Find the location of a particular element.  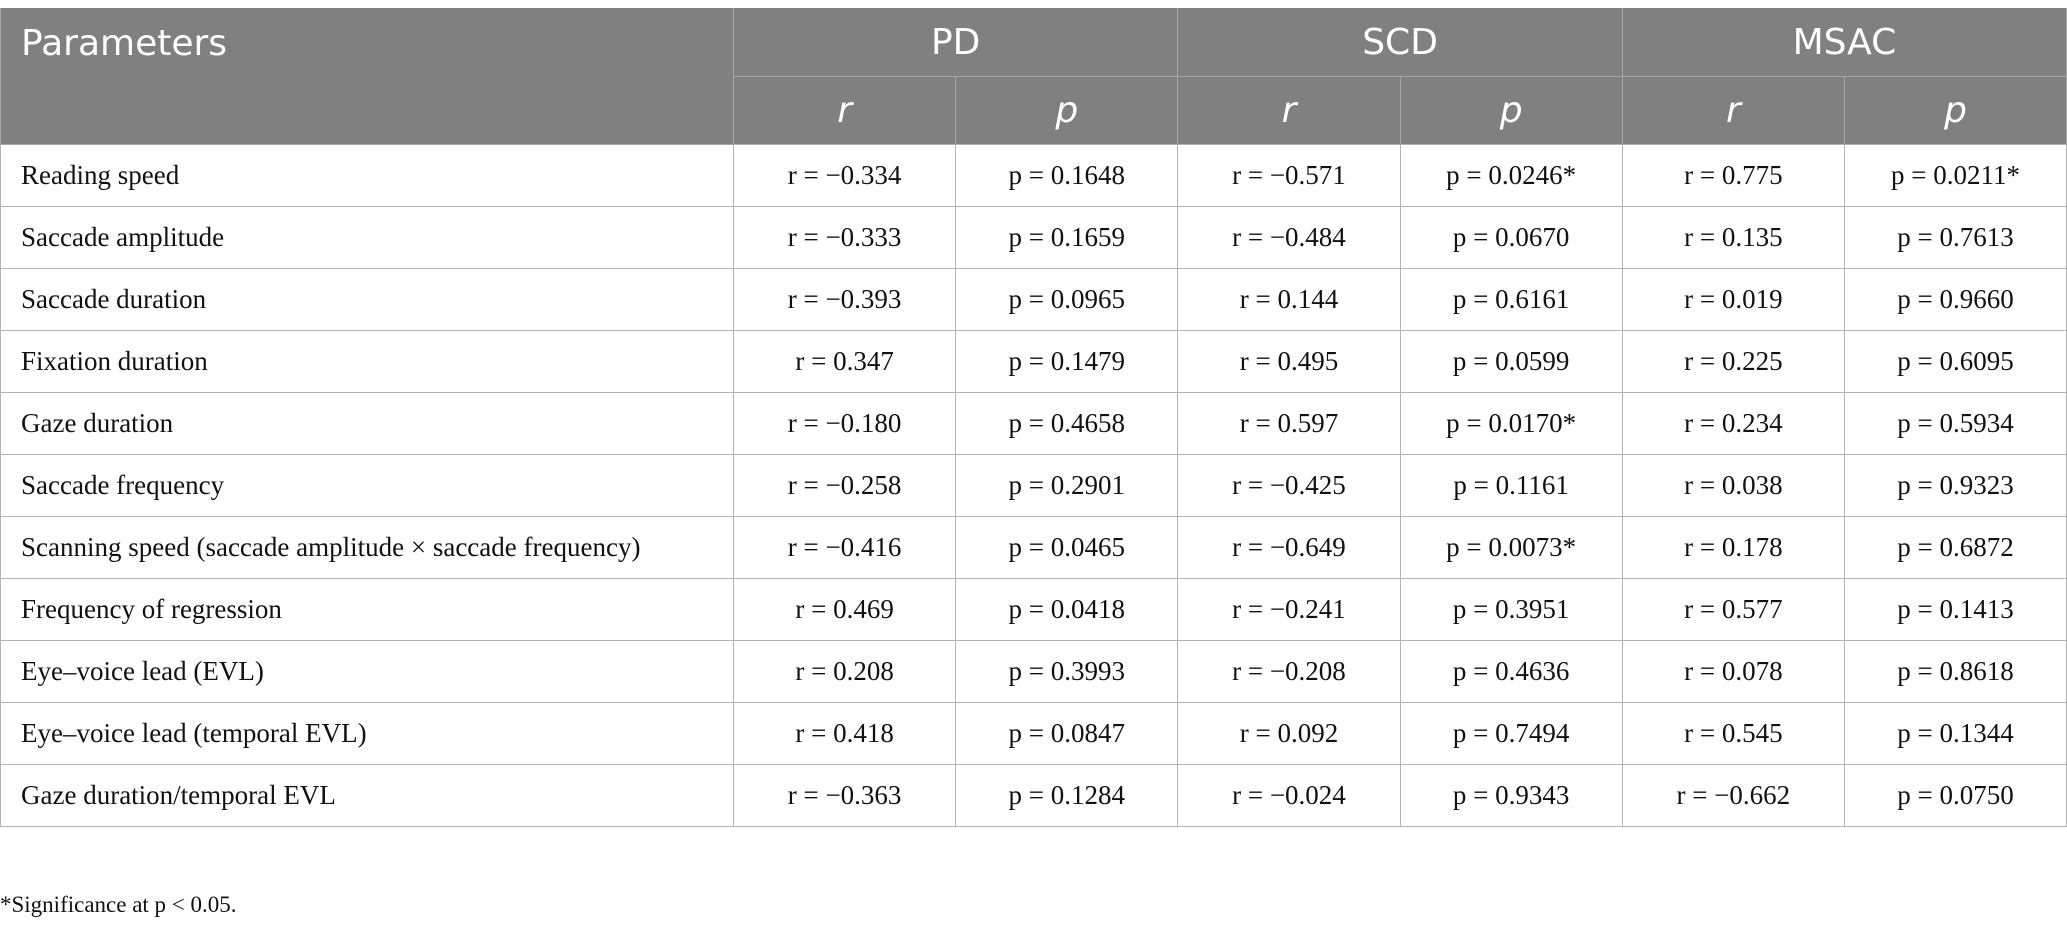

cell-scd-p: p = 0.6161 is located at coordinates (1511, 299).